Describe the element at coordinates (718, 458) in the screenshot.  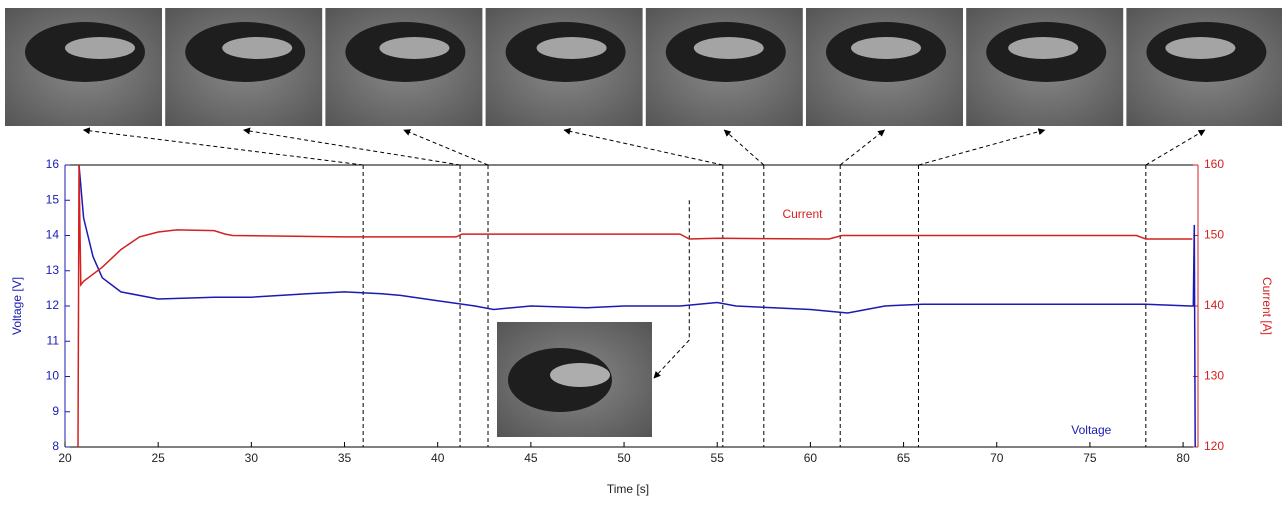
I see `x-tick-label: 55` at that location.